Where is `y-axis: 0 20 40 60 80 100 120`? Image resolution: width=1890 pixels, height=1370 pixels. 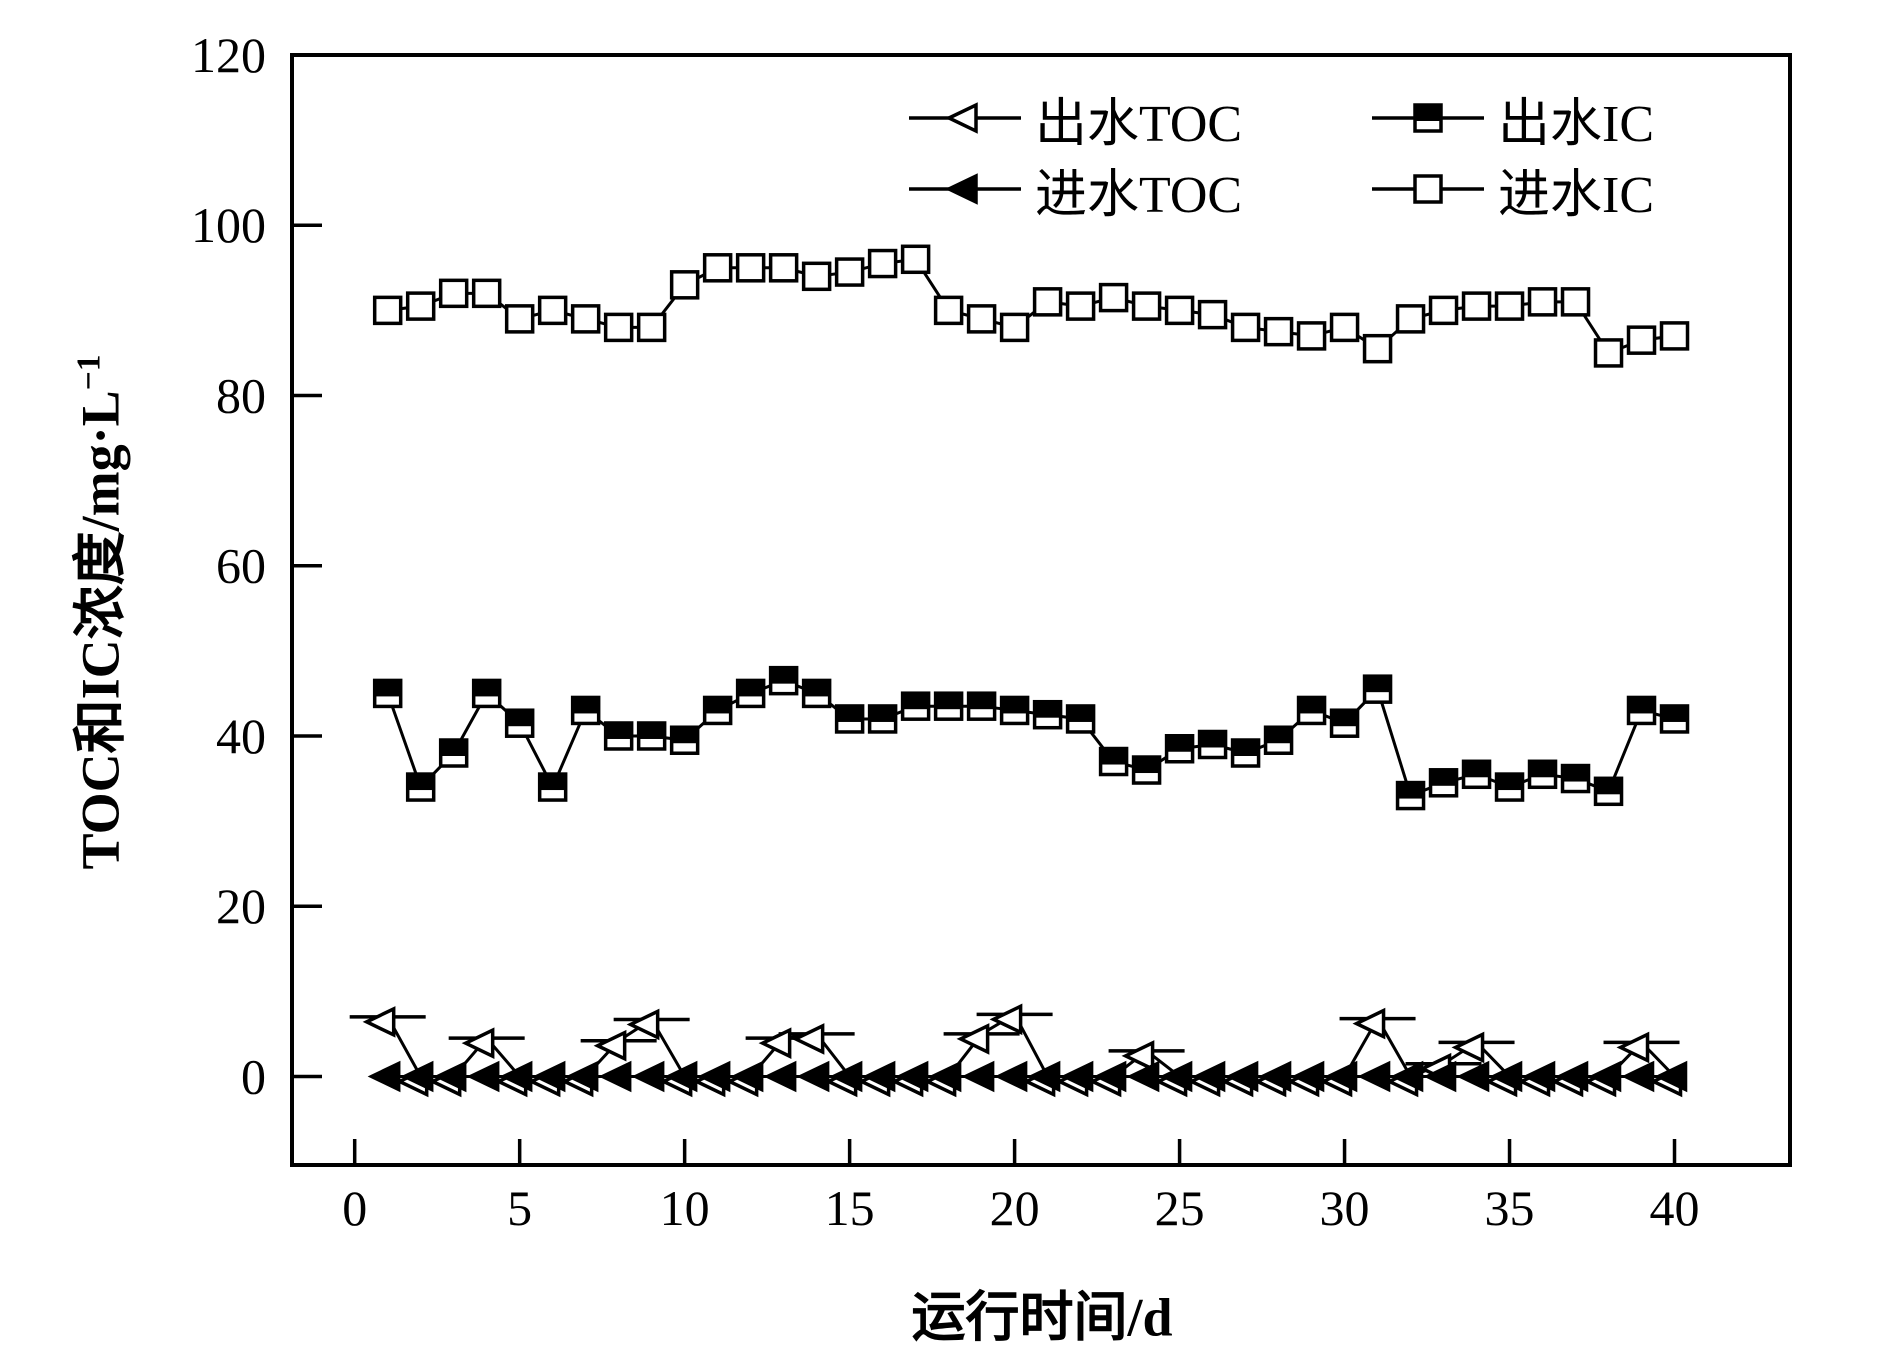 y-axis: 0 20 40 60 80 100 120 is located at coordinates (256, 565).